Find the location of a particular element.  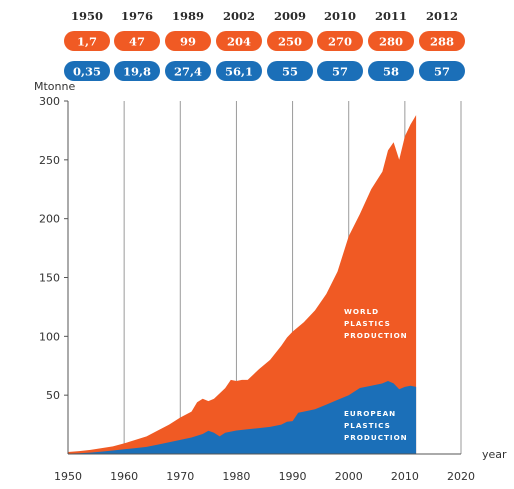

europe-production-area is located at coordinates (242, 417).